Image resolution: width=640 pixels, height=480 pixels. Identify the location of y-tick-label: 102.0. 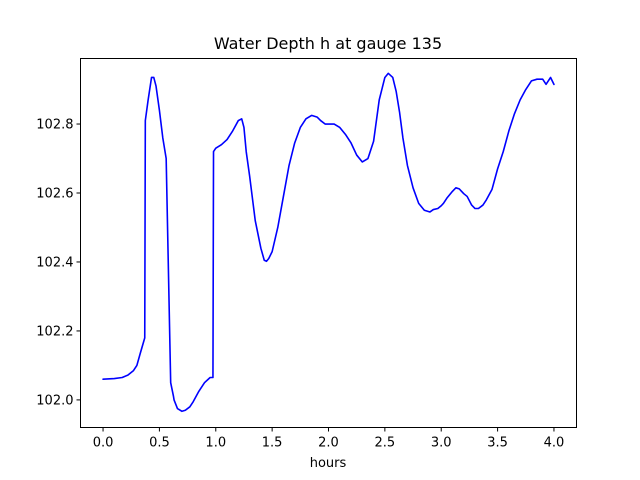
(54, 400).